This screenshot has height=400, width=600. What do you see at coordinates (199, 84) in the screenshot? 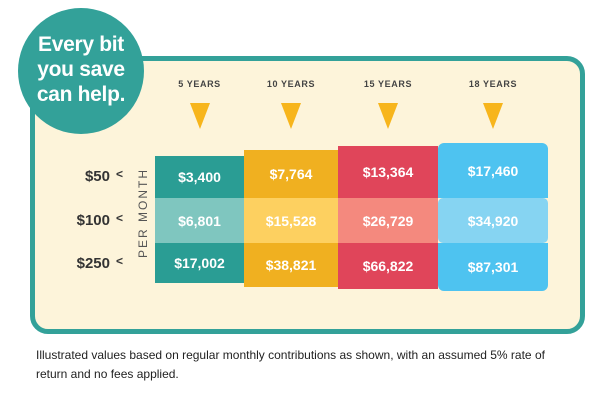
I see `year-header-0: 5 YEARS` at bounding box center [199, 84].